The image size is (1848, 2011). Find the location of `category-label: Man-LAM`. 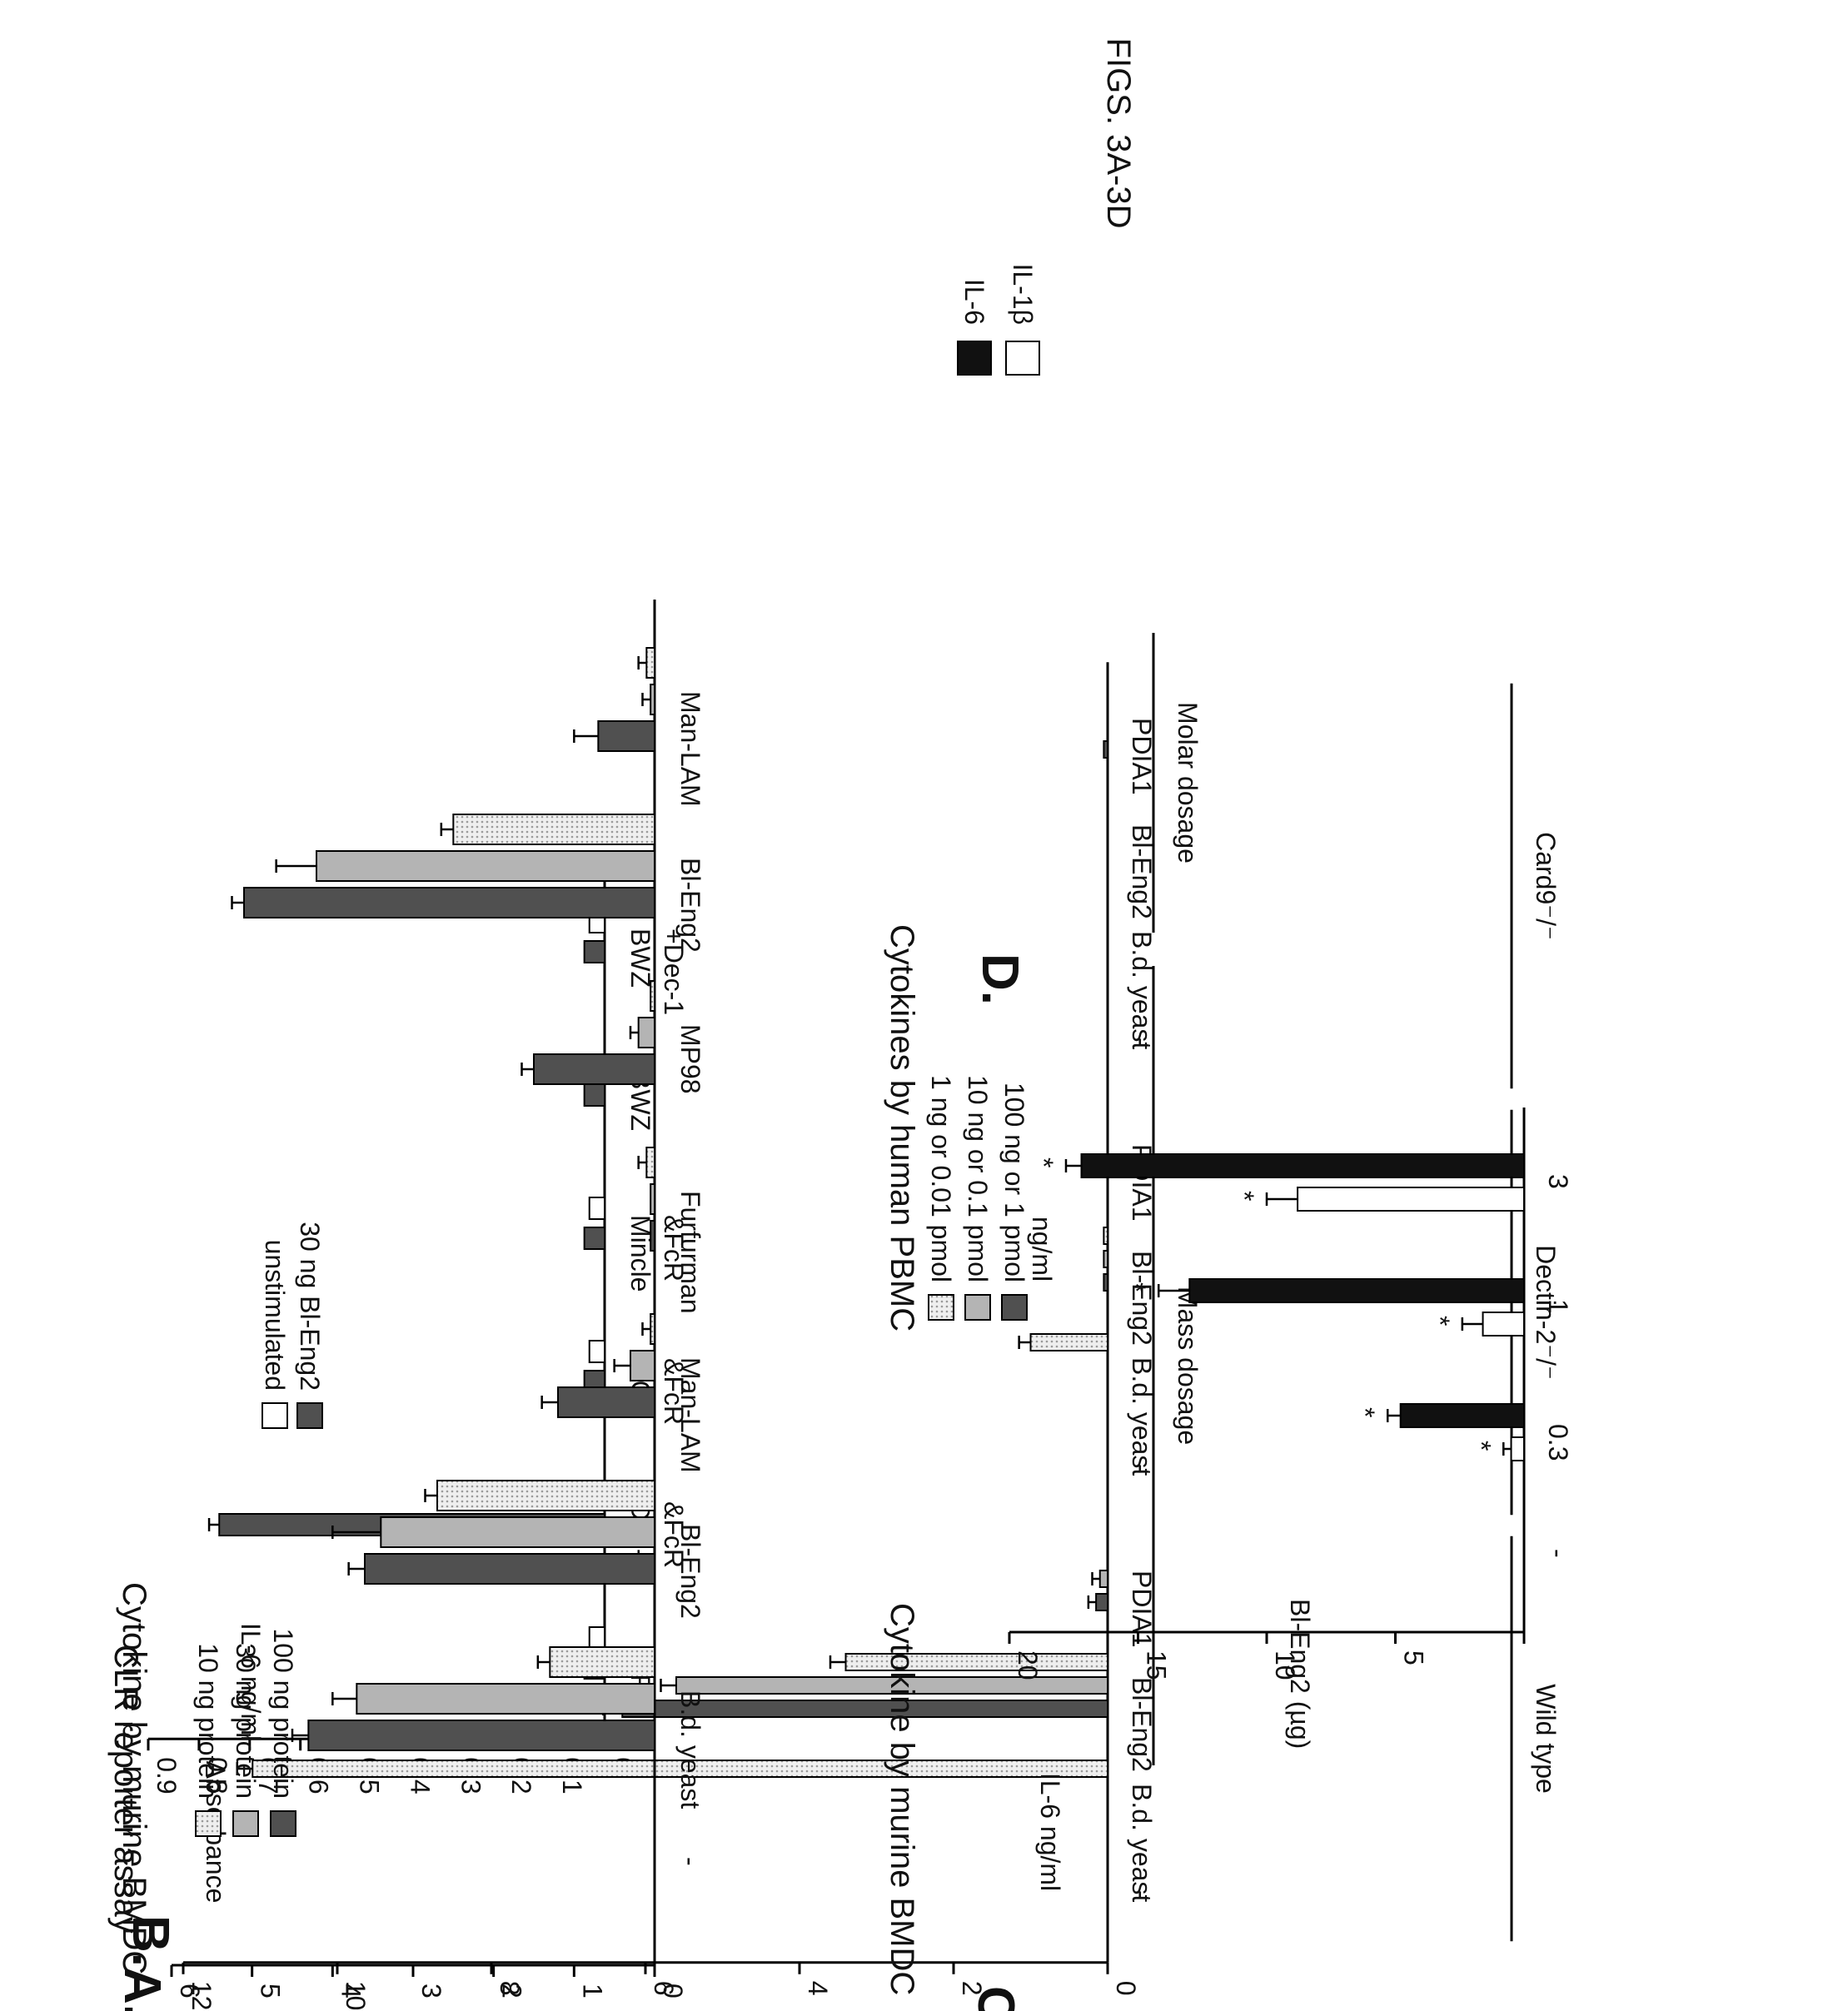

category-label: Man-LAM is located at coordinates (690, 1415).